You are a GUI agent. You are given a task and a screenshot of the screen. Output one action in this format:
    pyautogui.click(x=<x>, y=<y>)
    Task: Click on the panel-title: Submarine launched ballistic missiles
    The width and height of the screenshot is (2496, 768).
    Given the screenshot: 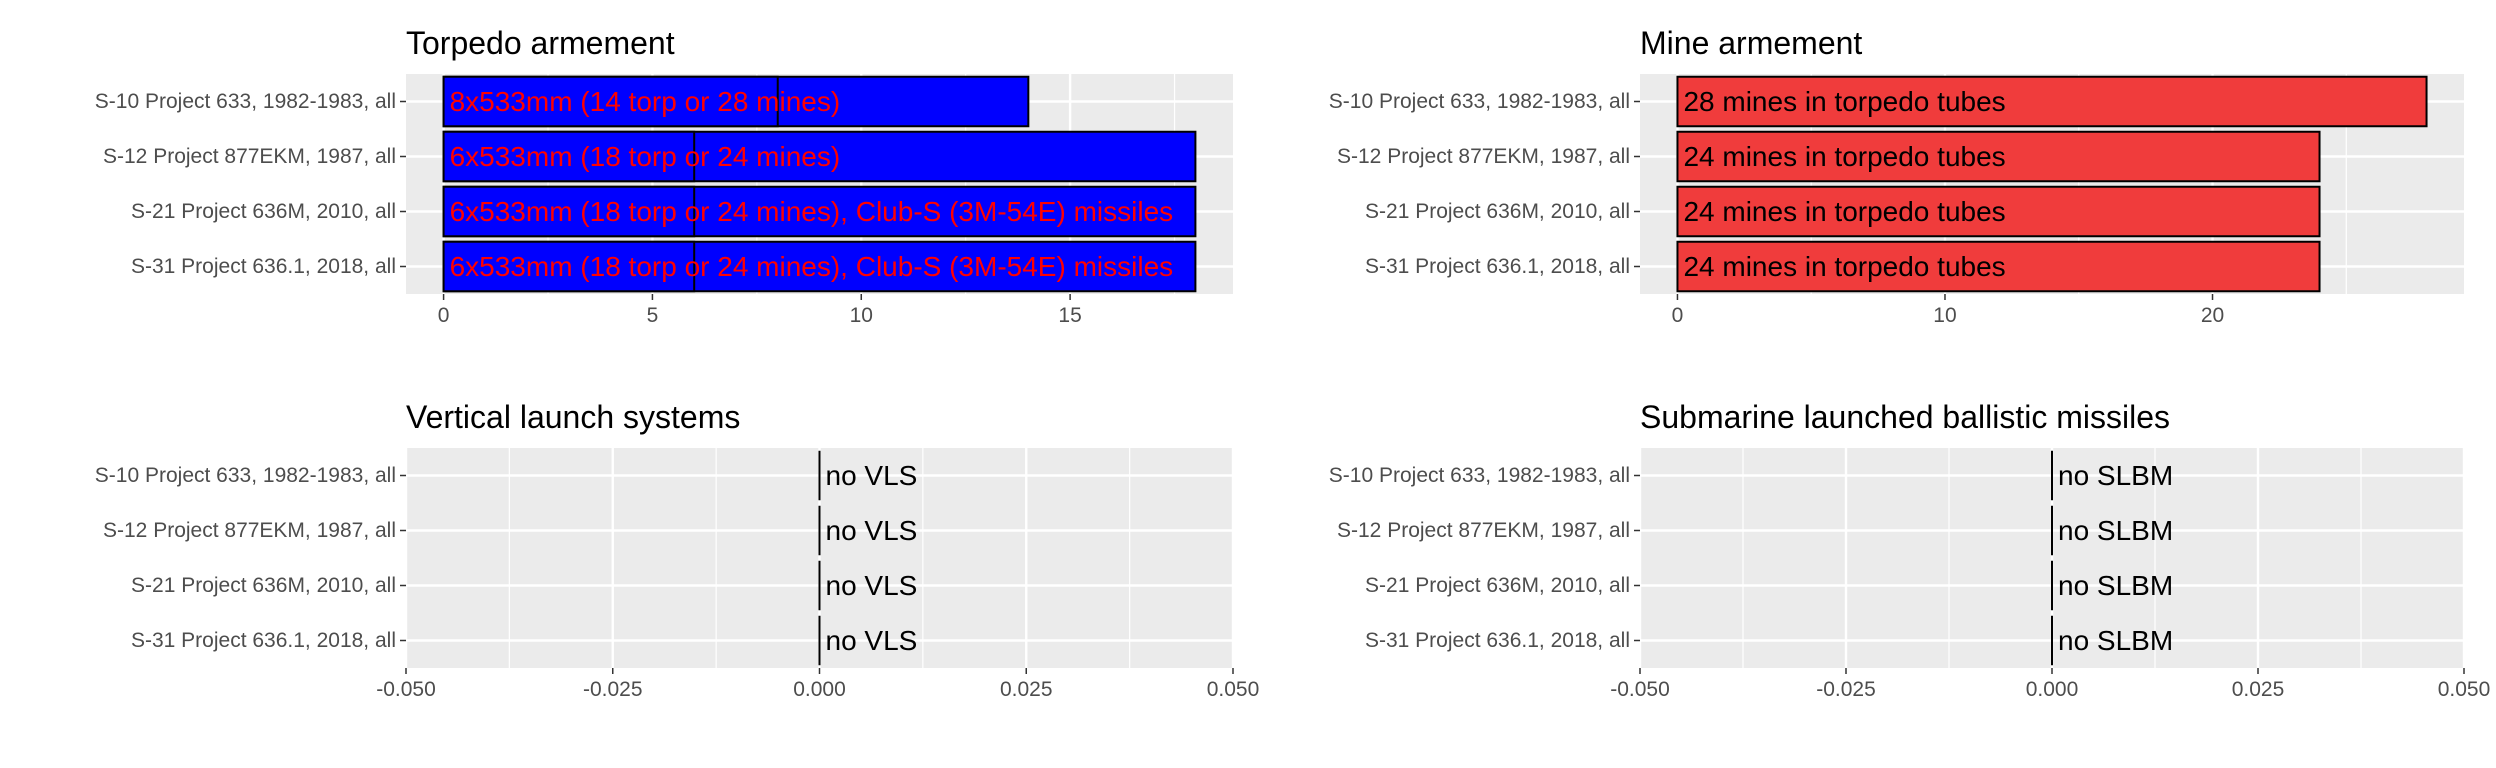 What is the action you would take?
    pyautogui.click(x=1905, y=417)
    